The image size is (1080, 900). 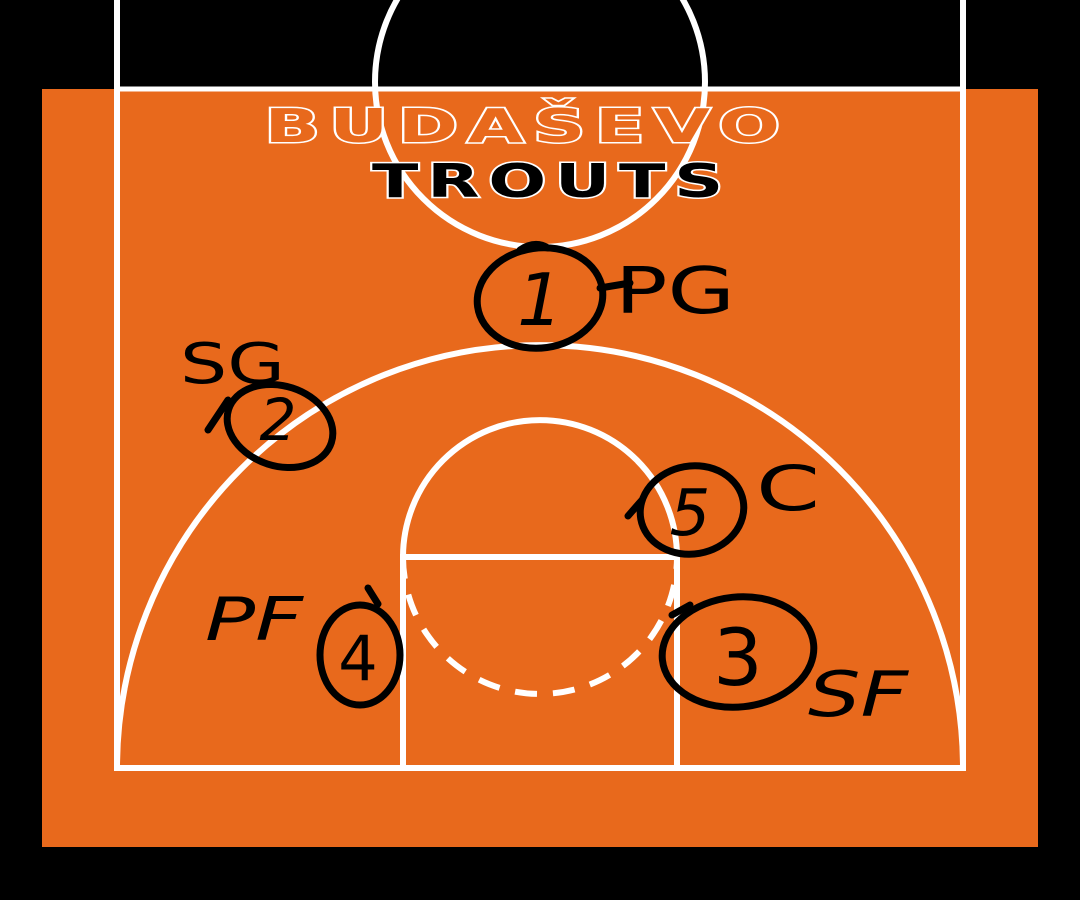 What do you see at coordinates (604, 296) in the screenshot?
I see `player-1-marker: 1 PG` at bounding box center [604, 296].